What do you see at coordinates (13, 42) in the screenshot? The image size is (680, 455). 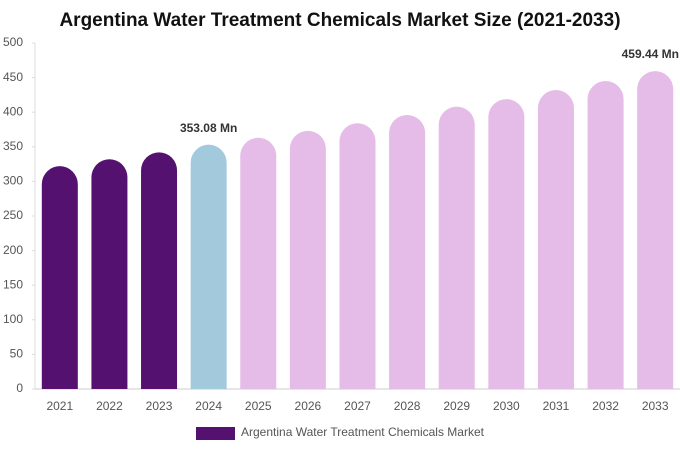 I see `y-tick-label: 500` at bounding box center [13, 42].